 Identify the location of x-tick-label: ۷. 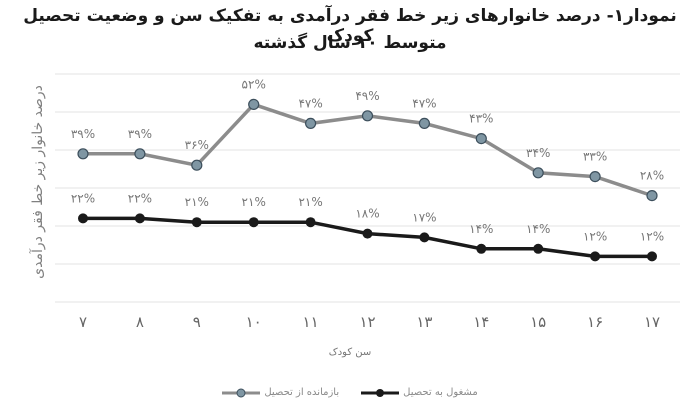
(83, 322).